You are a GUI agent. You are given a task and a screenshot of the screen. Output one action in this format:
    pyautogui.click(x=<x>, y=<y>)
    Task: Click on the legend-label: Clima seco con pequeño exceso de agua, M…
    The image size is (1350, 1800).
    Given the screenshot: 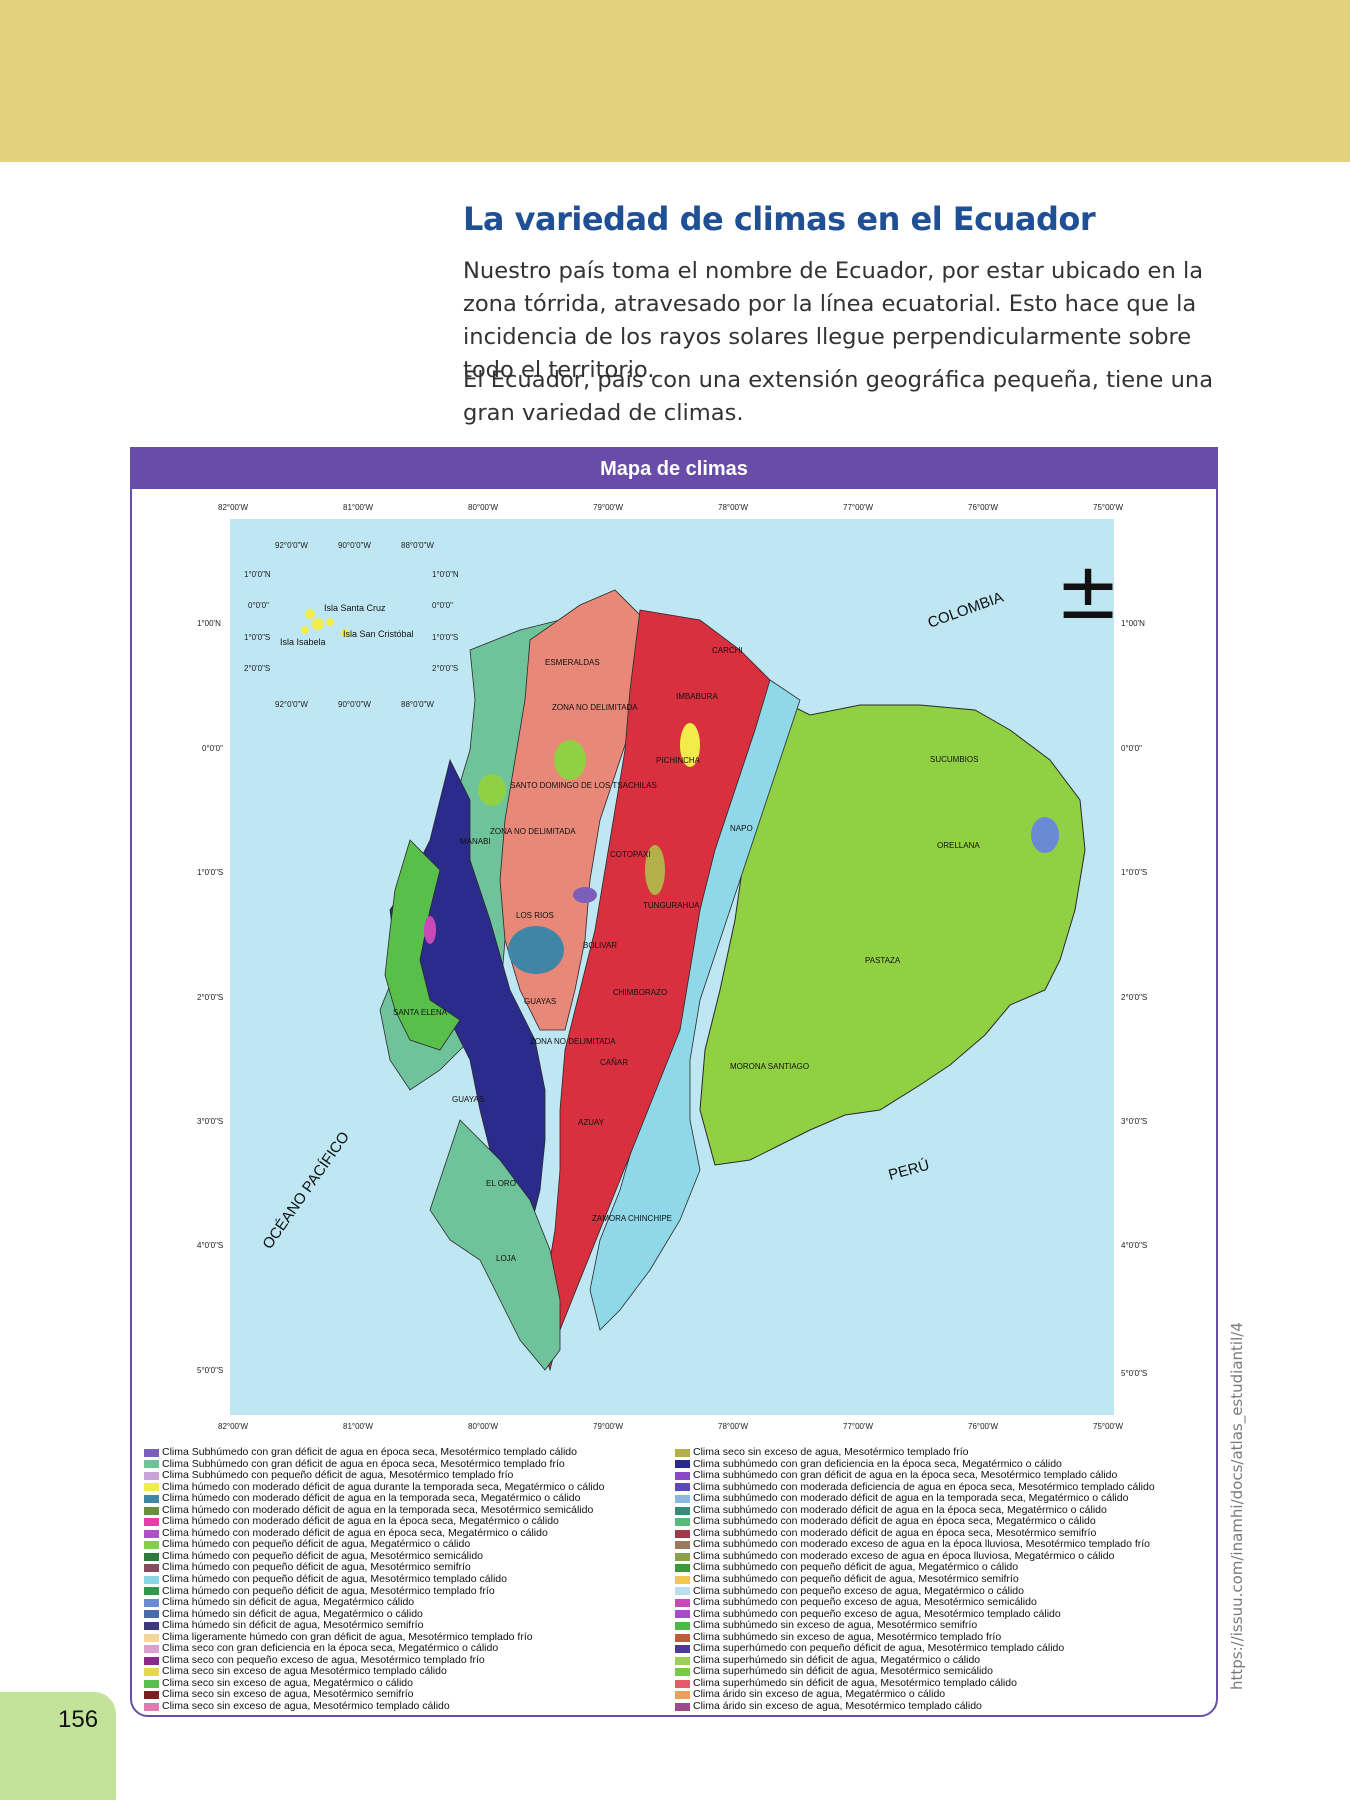 What is the action you would take?
    pyautogui.click(x=323, y=1659)
    